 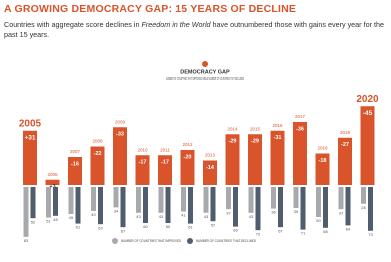 What do you see at coordinates (226, 240) in the screenshot?
I see `legend-label: NUMBER OF COUNTRIES THAT DECLINED` at bounding box center [226, 240].